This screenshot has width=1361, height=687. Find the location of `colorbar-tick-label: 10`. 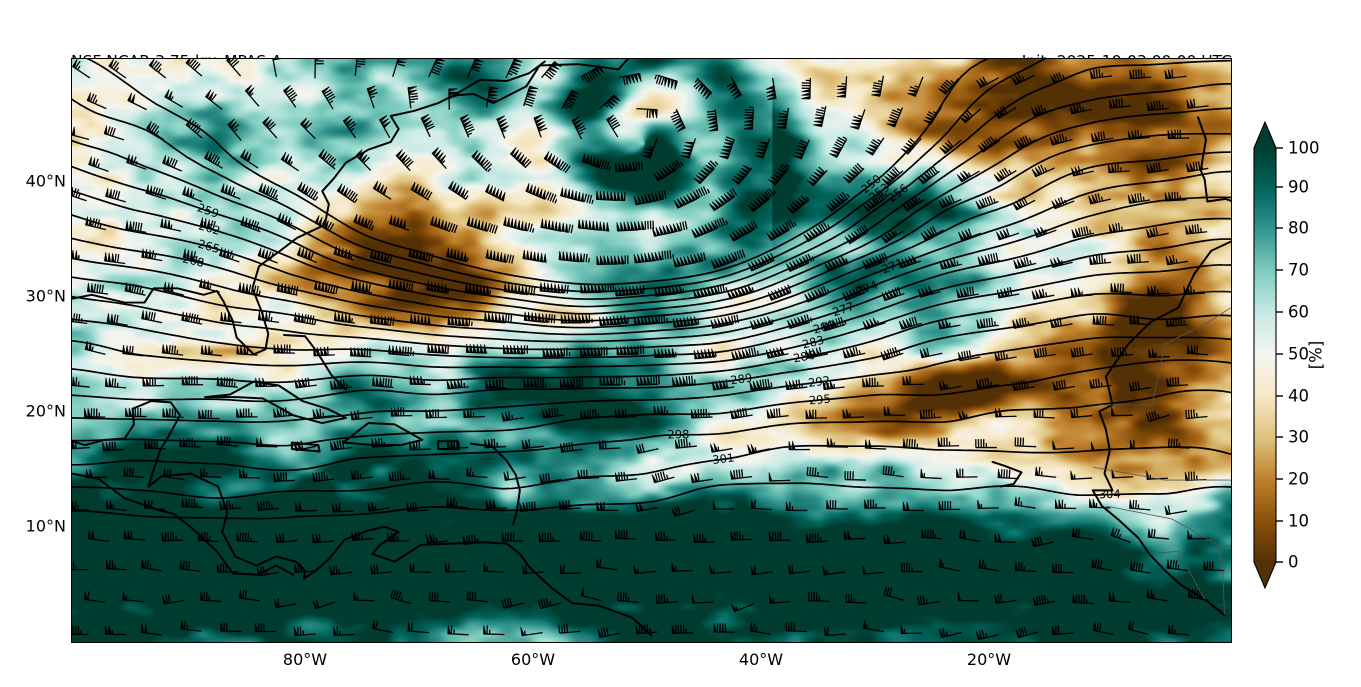

colorbar-tick-label: 10 is located at coordinates (1298, 521).